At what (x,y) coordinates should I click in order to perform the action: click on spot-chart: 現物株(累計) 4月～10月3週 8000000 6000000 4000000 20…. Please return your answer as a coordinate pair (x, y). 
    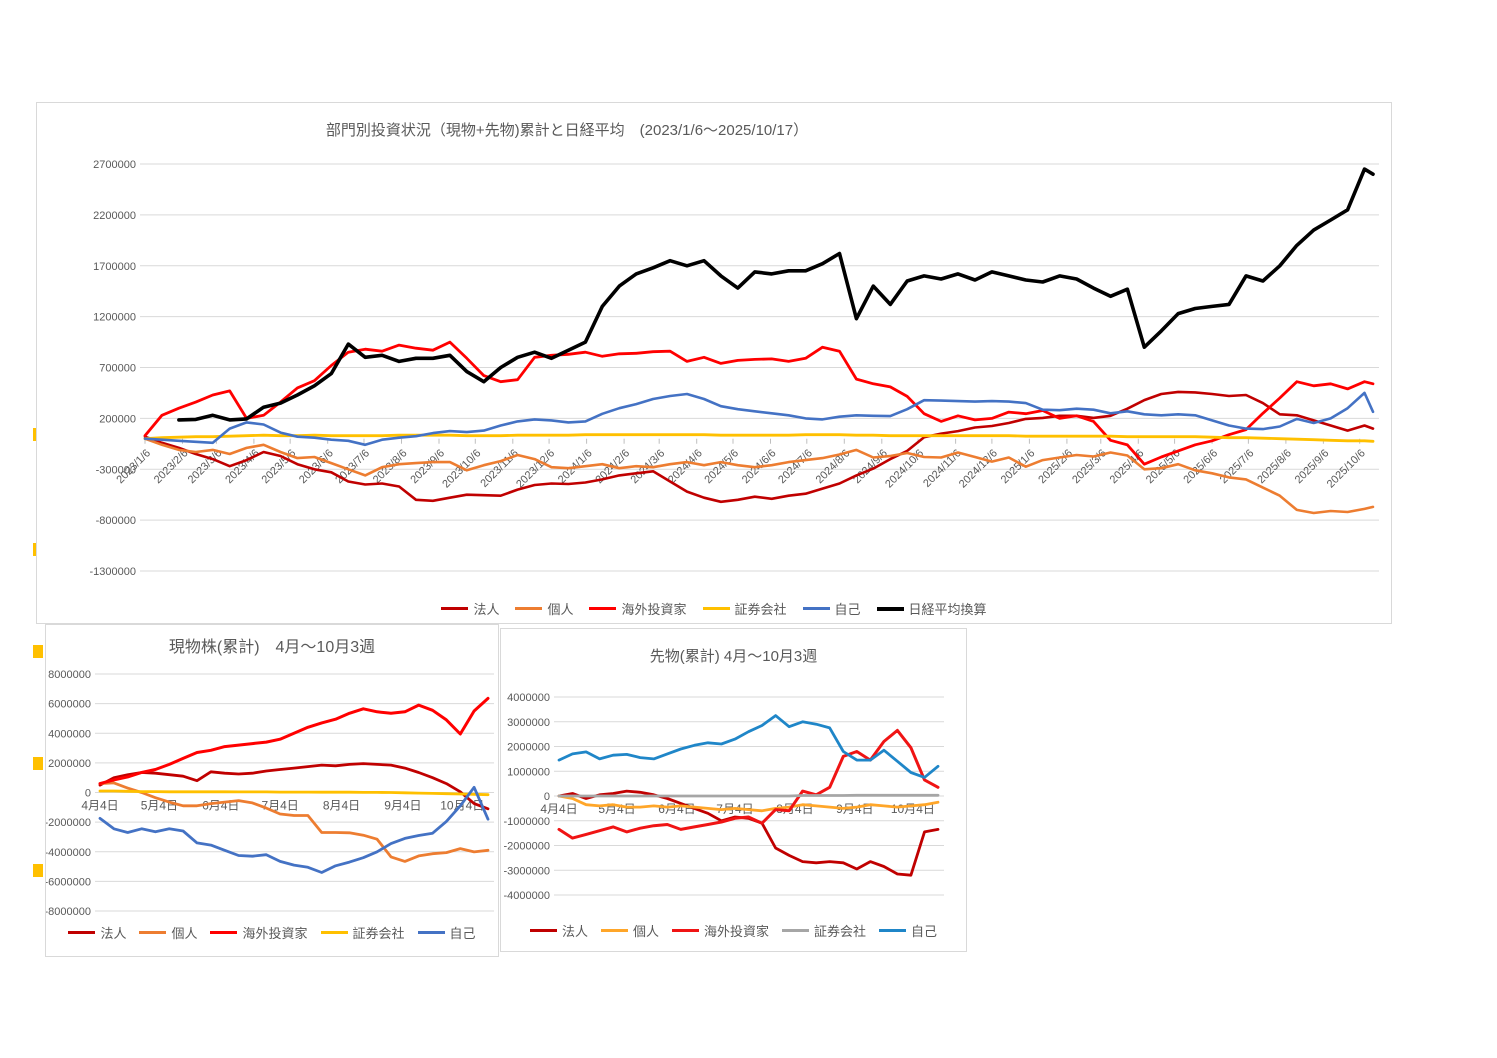
    Looking at the image, I should click on (272, 790).